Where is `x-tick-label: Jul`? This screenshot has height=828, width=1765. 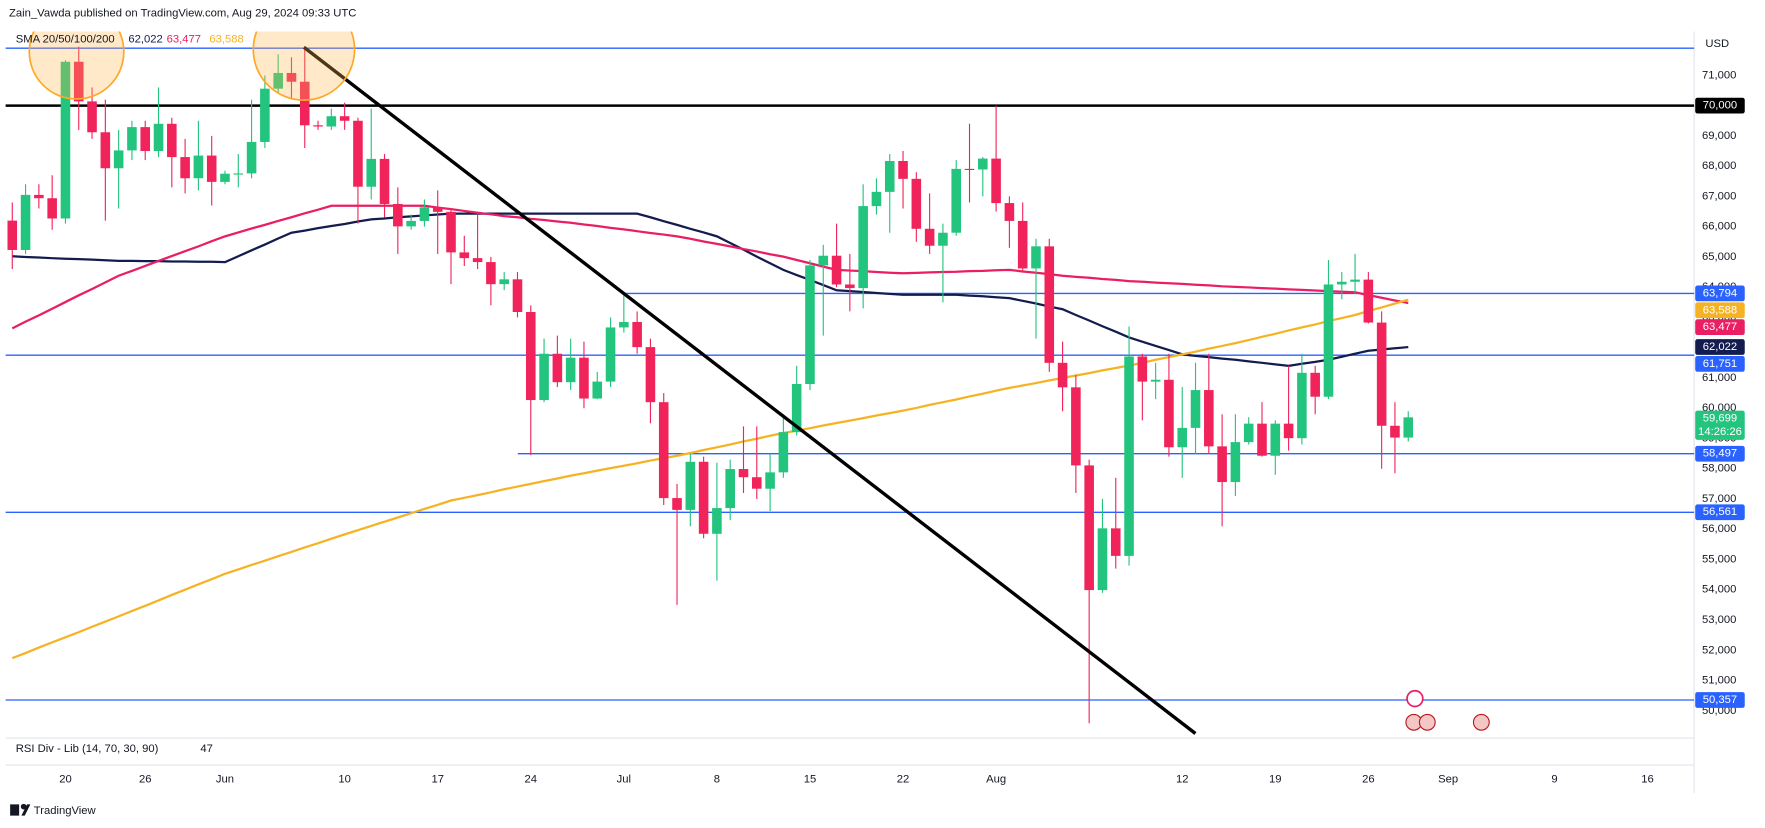
x-tick-label: Jul is located at coordinates (624, 780).